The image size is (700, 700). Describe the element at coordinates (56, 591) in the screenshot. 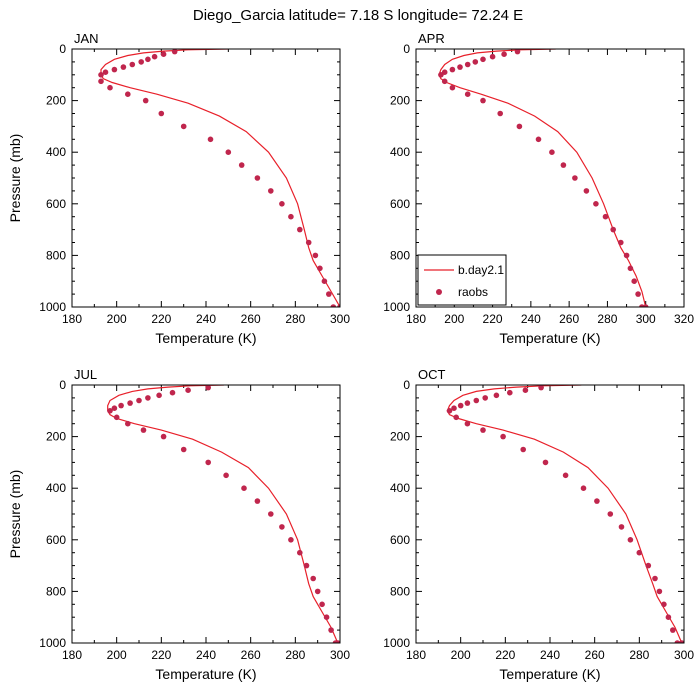

I see `y-tick-label-jul: 800` at that location.